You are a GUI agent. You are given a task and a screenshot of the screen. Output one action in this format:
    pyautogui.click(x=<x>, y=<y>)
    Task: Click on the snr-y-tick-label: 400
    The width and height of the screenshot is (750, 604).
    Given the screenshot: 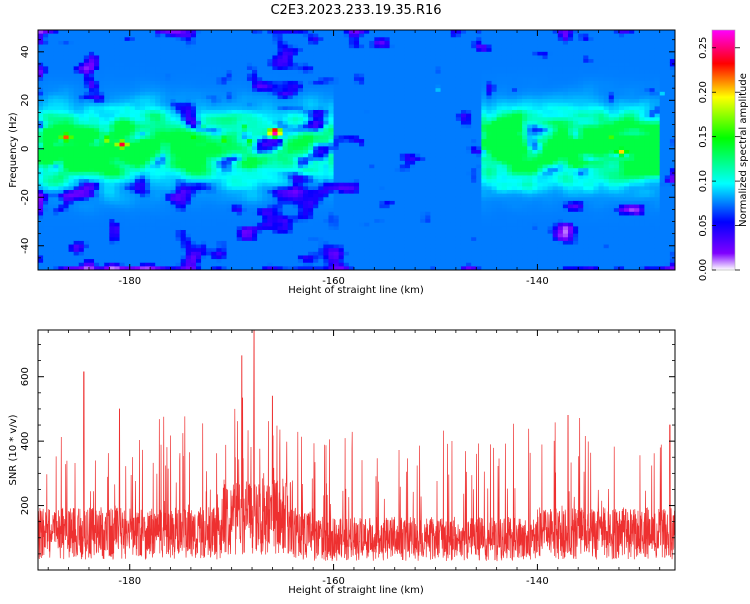 What is the action you would take?
    pyautogui.click(x=25, y=441)
    